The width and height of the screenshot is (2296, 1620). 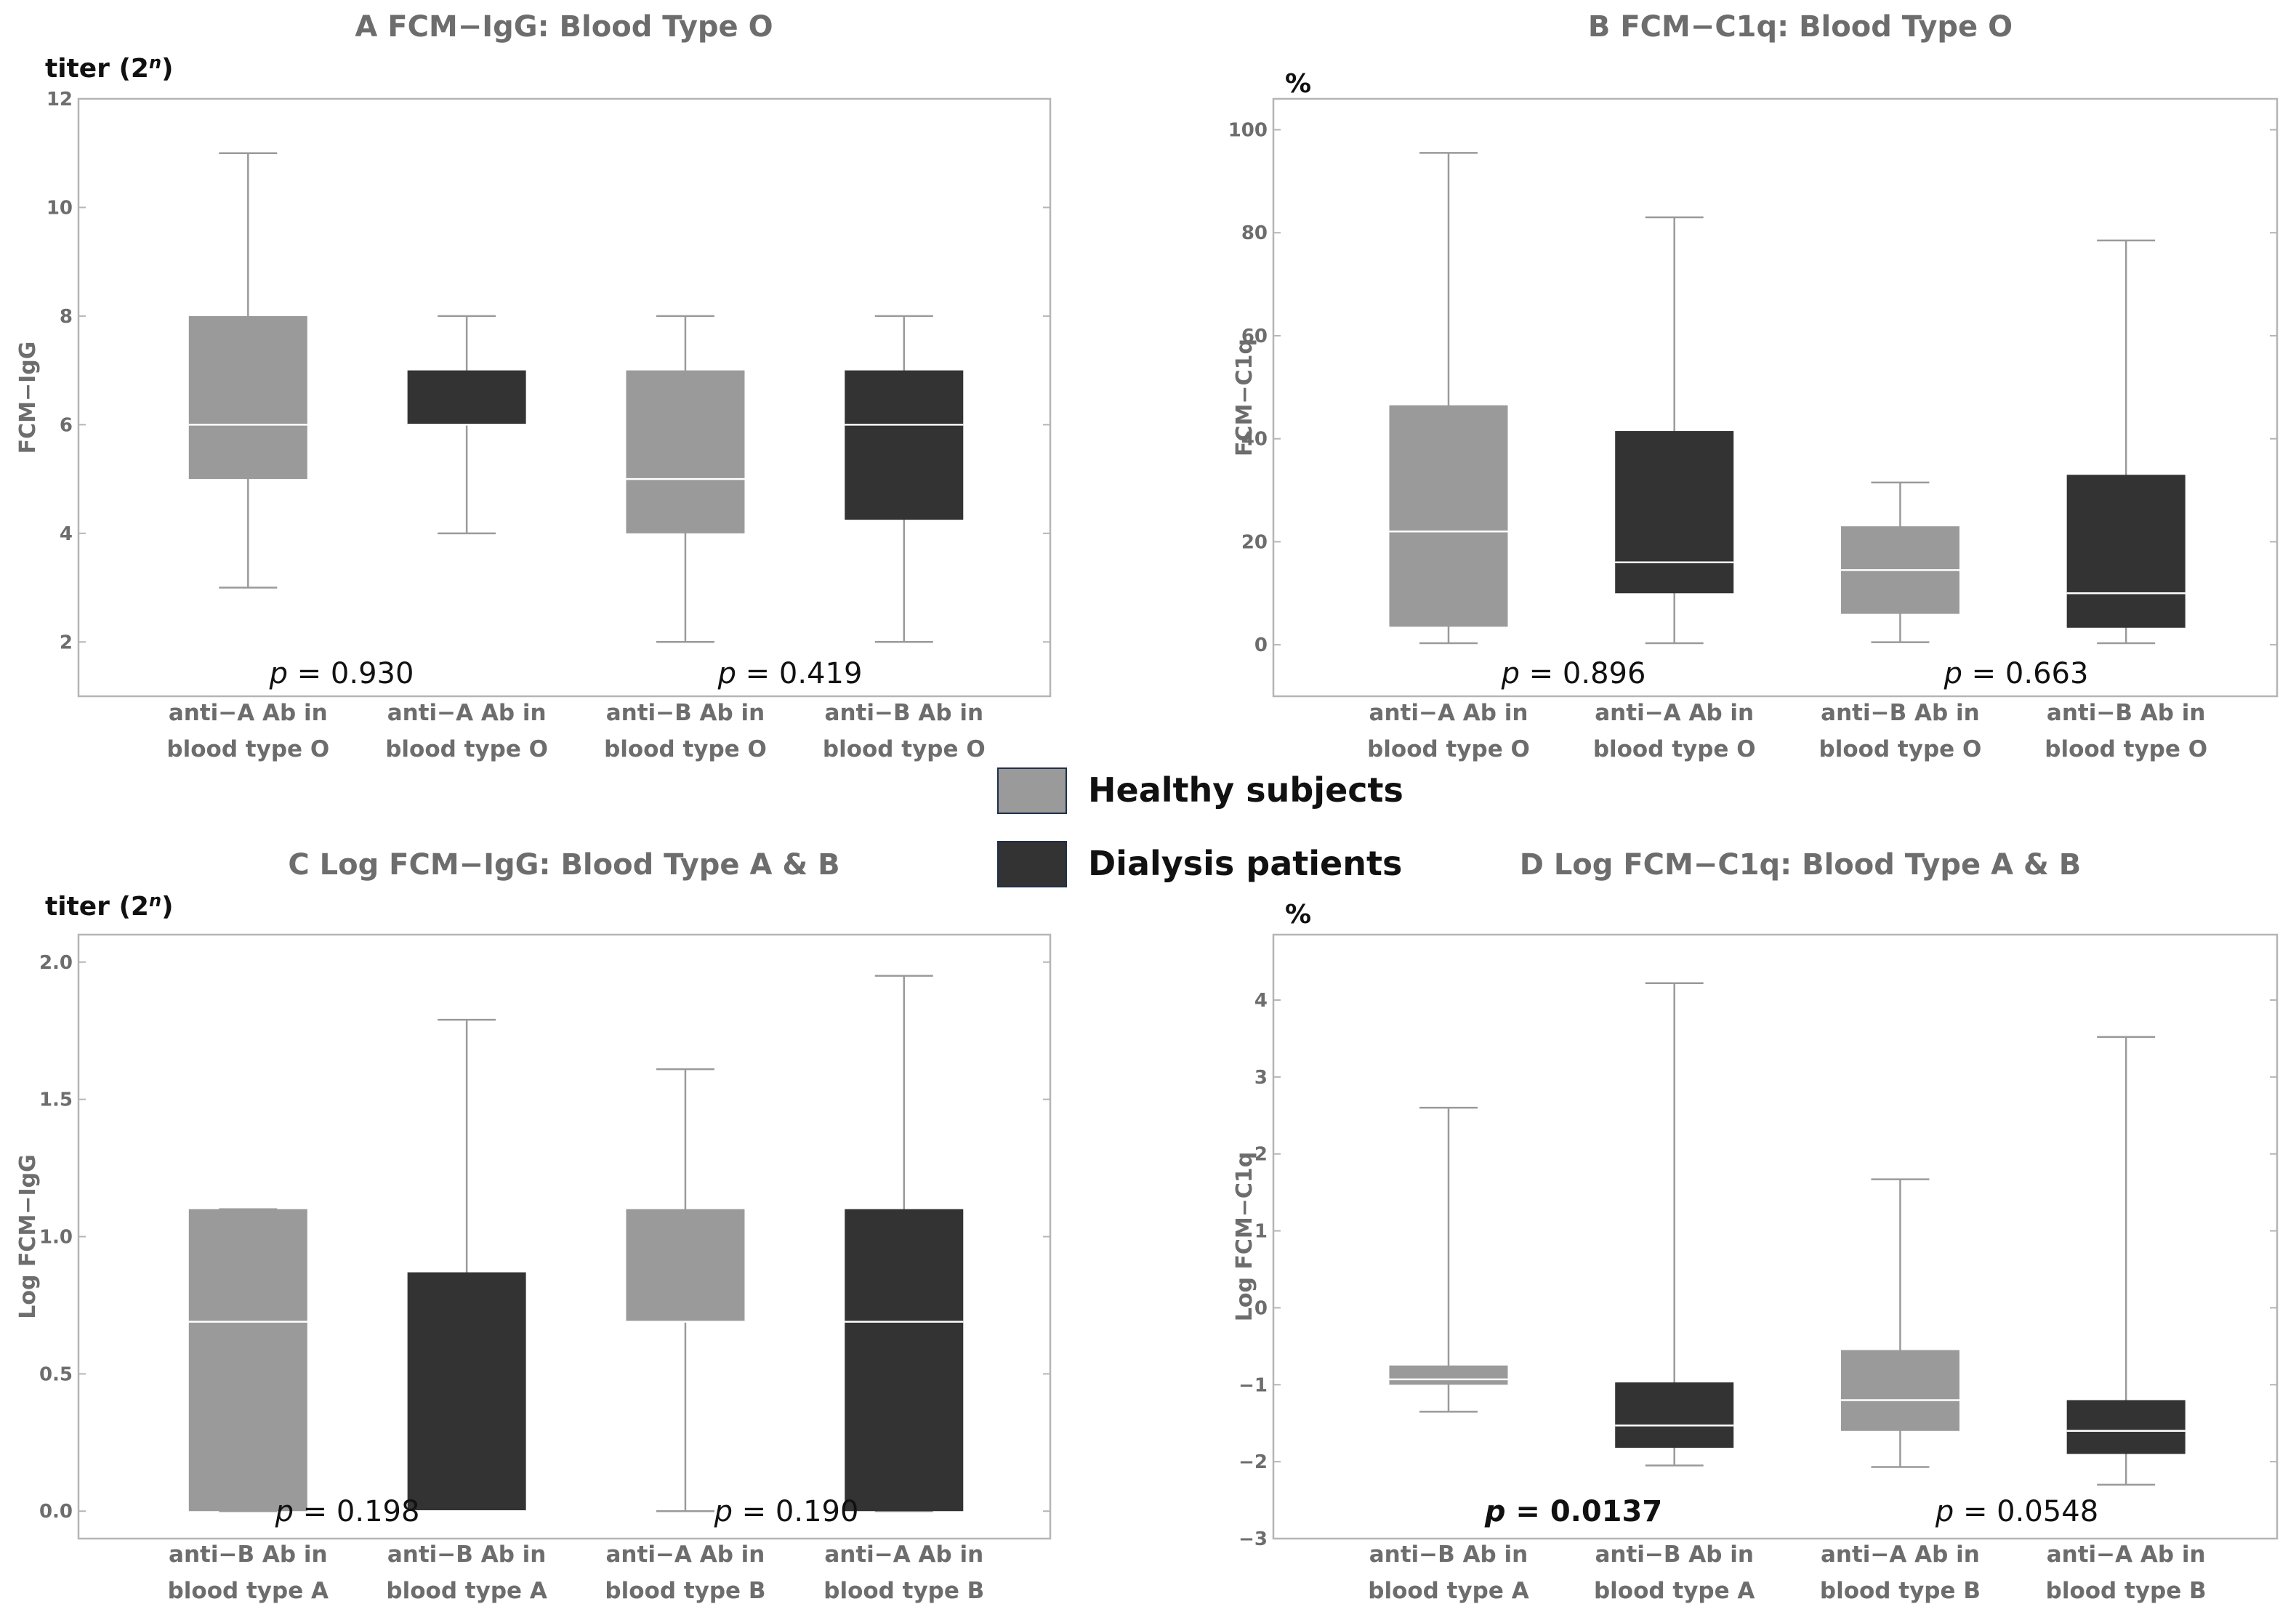 I want to click on y-tick-label: 12, so click(x=60, y=99).